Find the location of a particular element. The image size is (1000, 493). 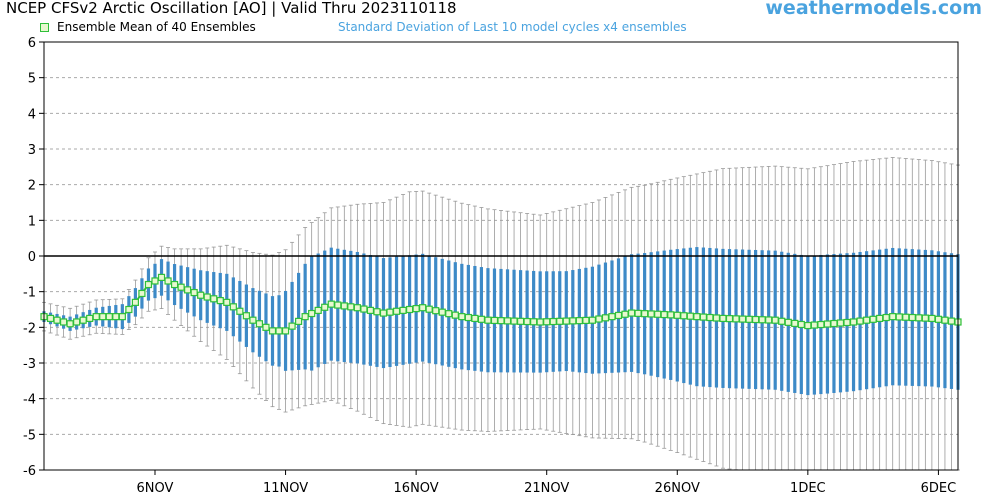

legend-mean-label: Ensemble Mean of 40 Ensembles is located at coordinates (156, 27).